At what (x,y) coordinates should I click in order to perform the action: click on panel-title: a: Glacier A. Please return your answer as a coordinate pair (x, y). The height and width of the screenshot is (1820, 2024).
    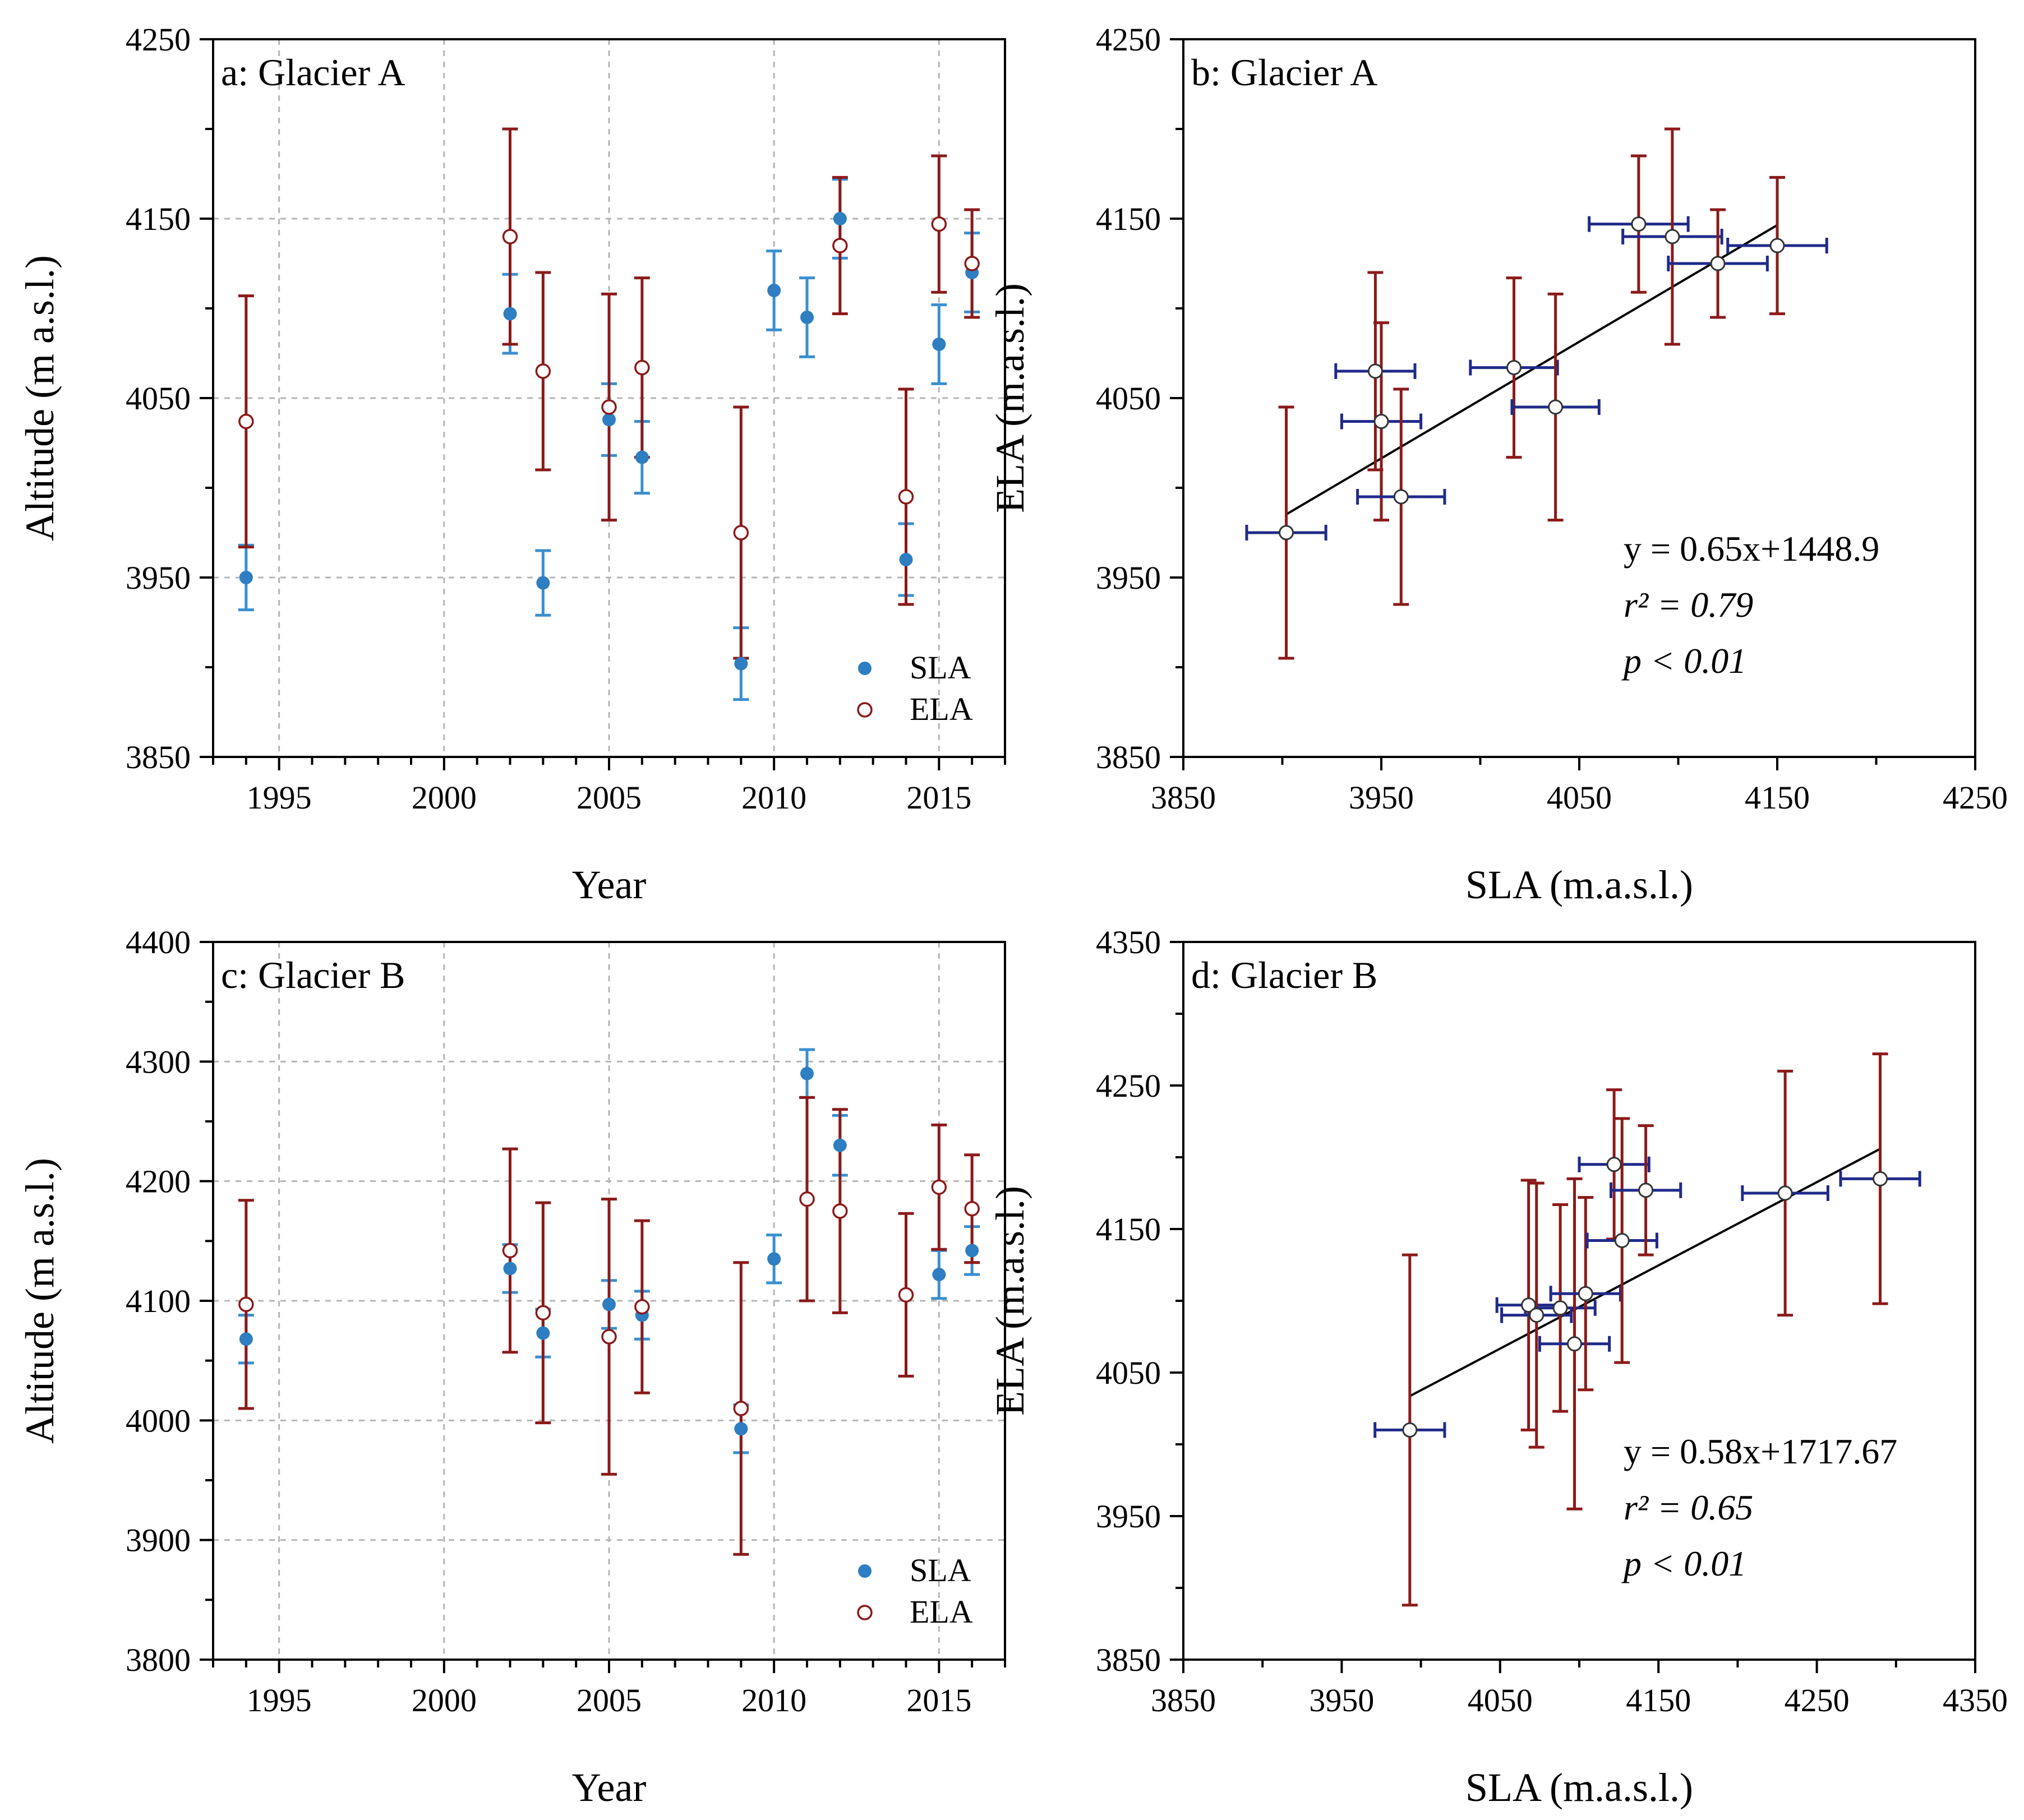
    Looking at the image, I should click on (313, 72).